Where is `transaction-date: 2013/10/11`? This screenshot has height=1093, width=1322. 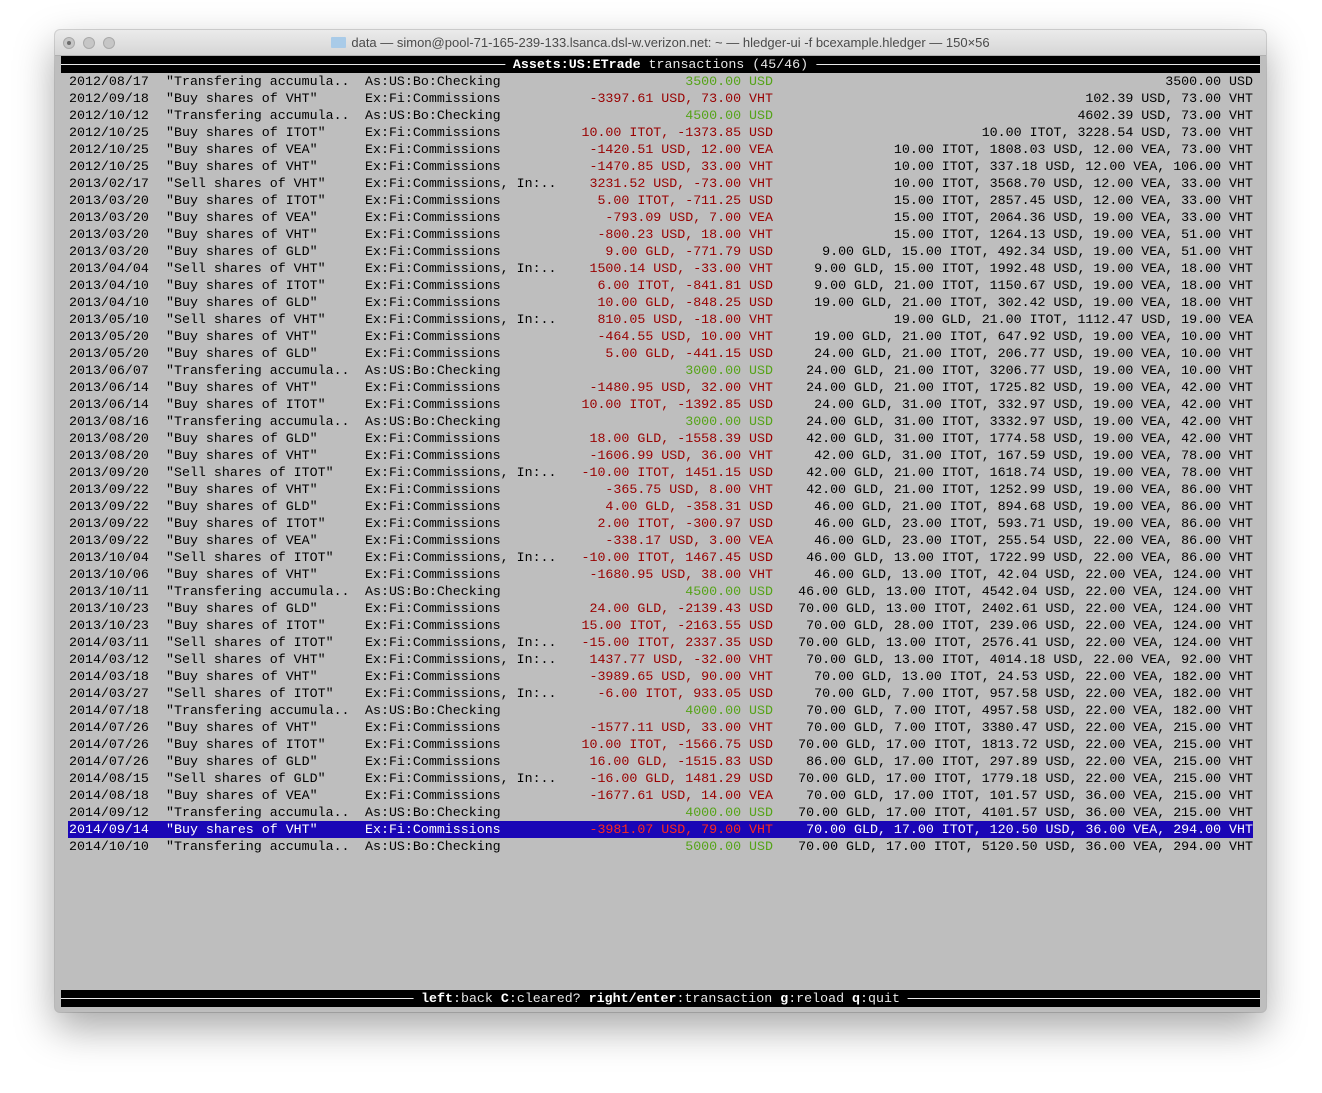
transaction-date: 2013/10/11 is located at coordinates (109, 591).